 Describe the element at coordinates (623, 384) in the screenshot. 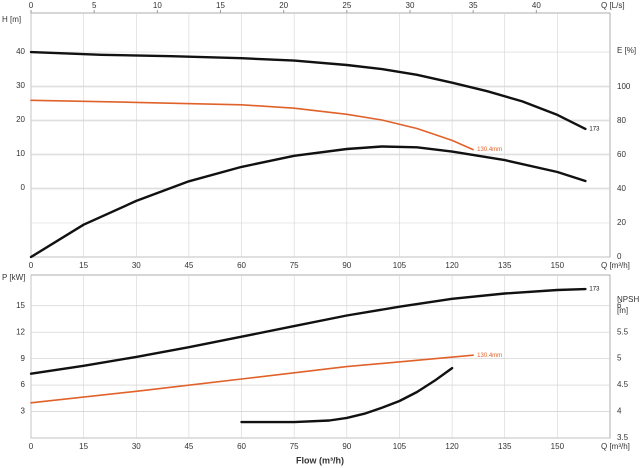

I see `y2-tick-label: 4.5` at that location.